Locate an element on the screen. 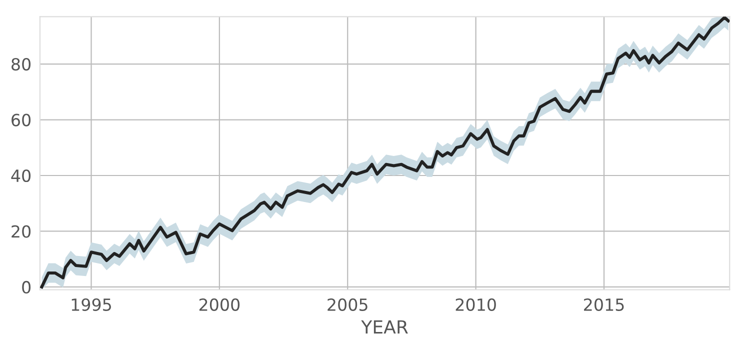  x-tick-label: 2010 is located at coordinates (476, 304).